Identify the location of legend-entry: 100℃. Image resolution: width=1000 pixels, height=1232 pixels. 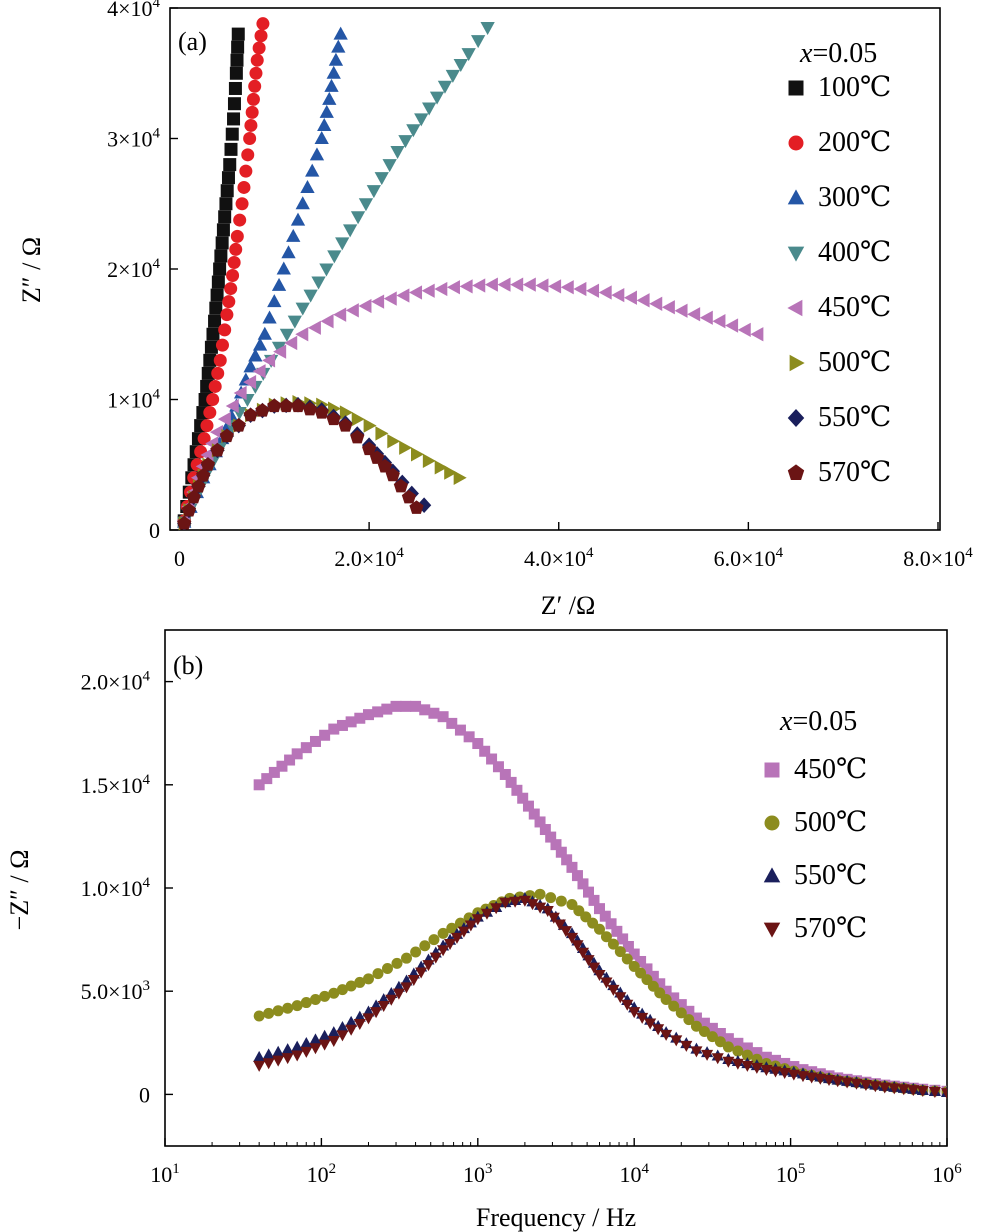
(854, 87).